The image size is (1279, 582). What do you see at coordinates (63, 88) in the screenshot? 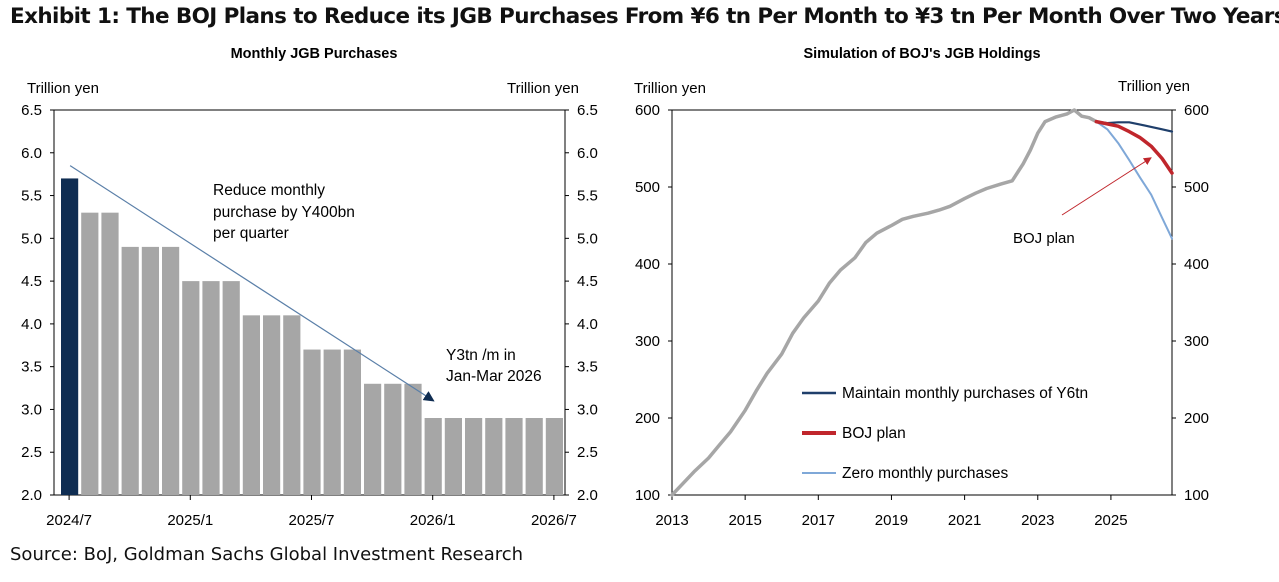
I see `left-y-axis-label: Trillion yen` at bounding box center [63, 88].